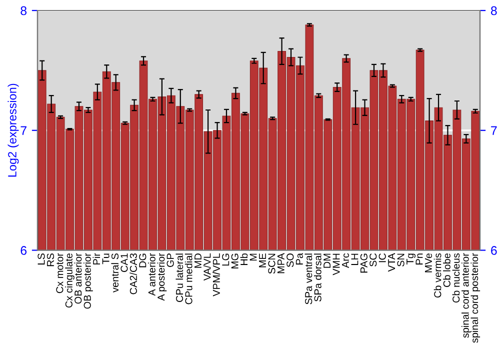  I want to click on y2-tick-label: 8, so click(493, 11).